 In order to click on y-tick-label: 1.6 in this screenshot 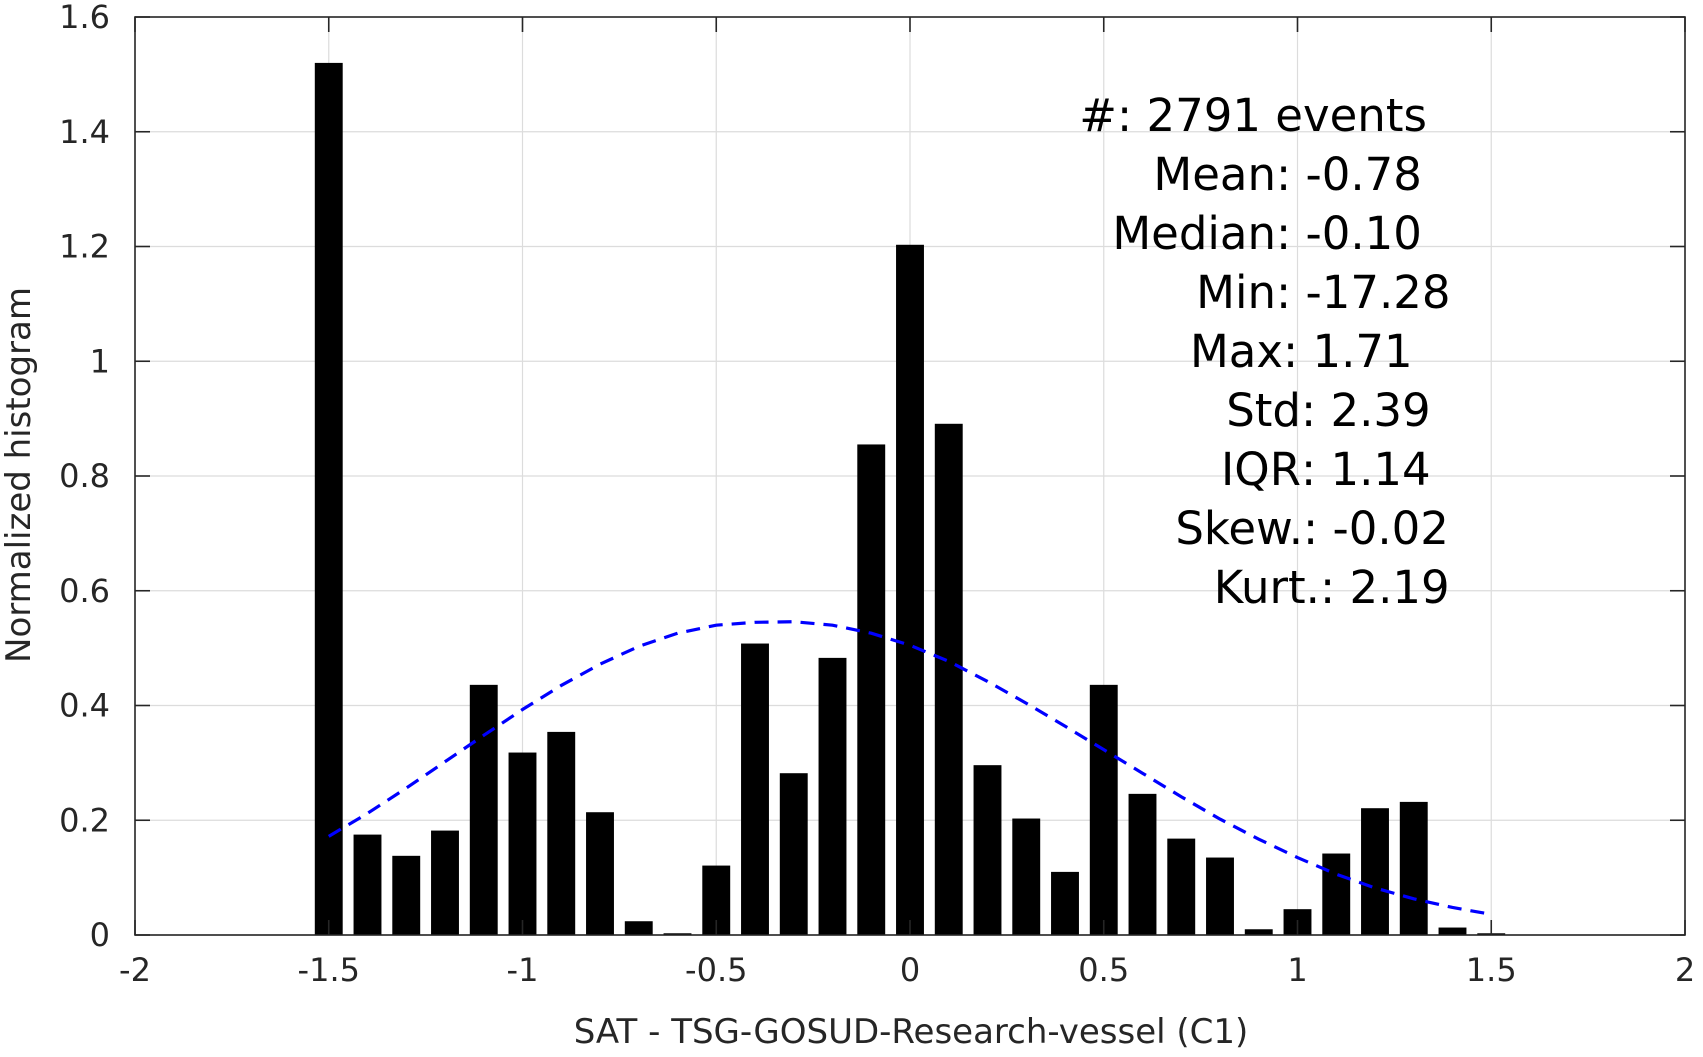, I will do `click(84, 18)`.